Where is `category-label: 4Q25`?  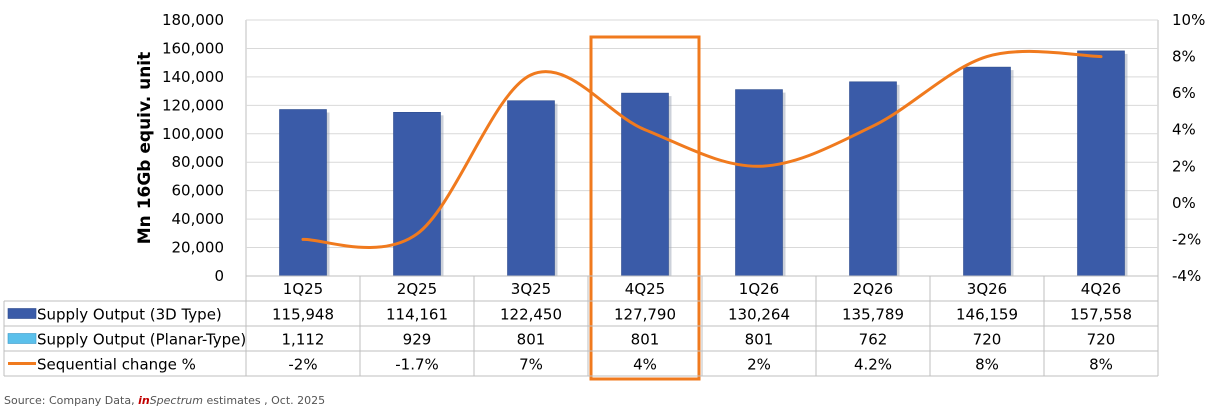 category-label: 4Q25 is located at coordinates (645, 289).